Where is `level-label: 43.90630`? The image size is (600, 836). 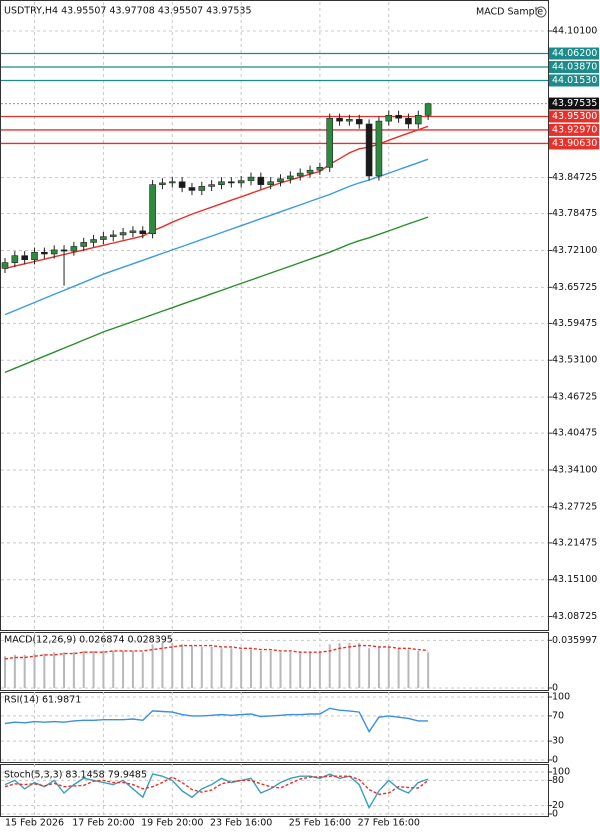 level-label: 43.90630 is located at coordinates (574, 143).